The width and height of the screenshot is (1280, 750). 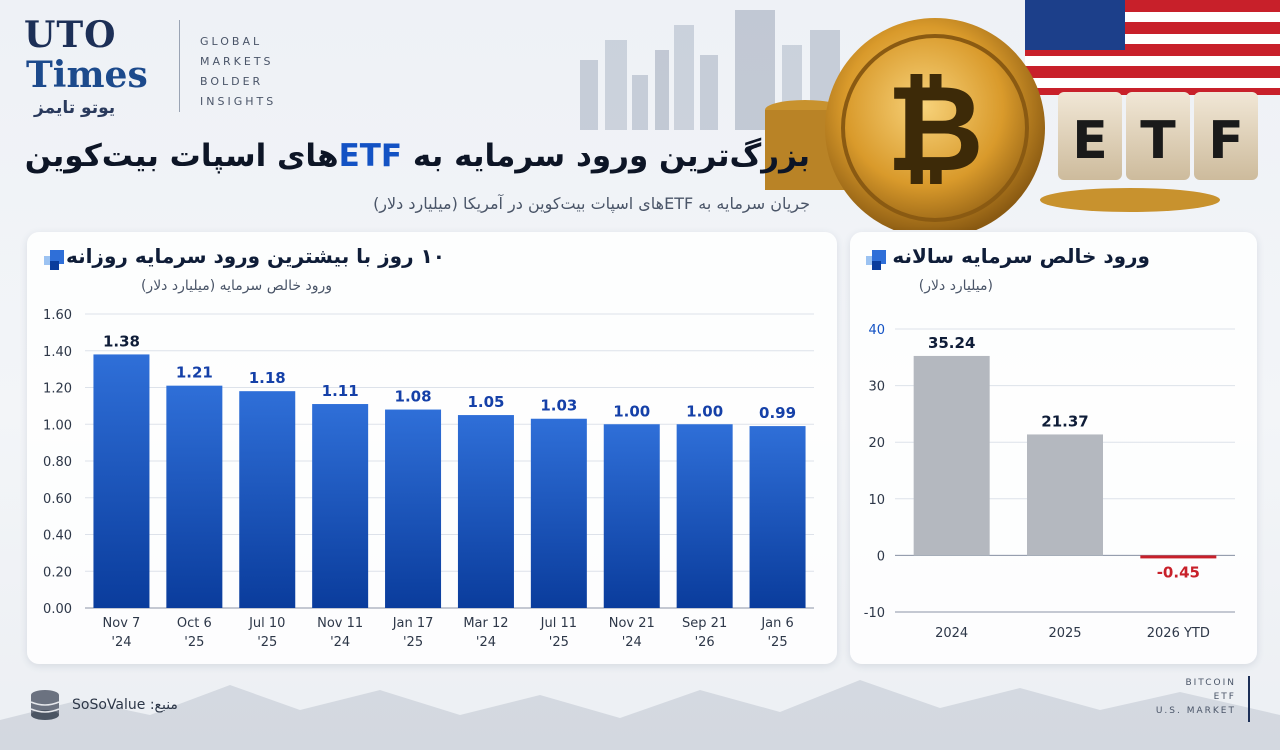 What do you see at coordinates (1064, 633) in the screenshot?
I see `x-tick-label: 2025` at bounding box center [1064, 633].